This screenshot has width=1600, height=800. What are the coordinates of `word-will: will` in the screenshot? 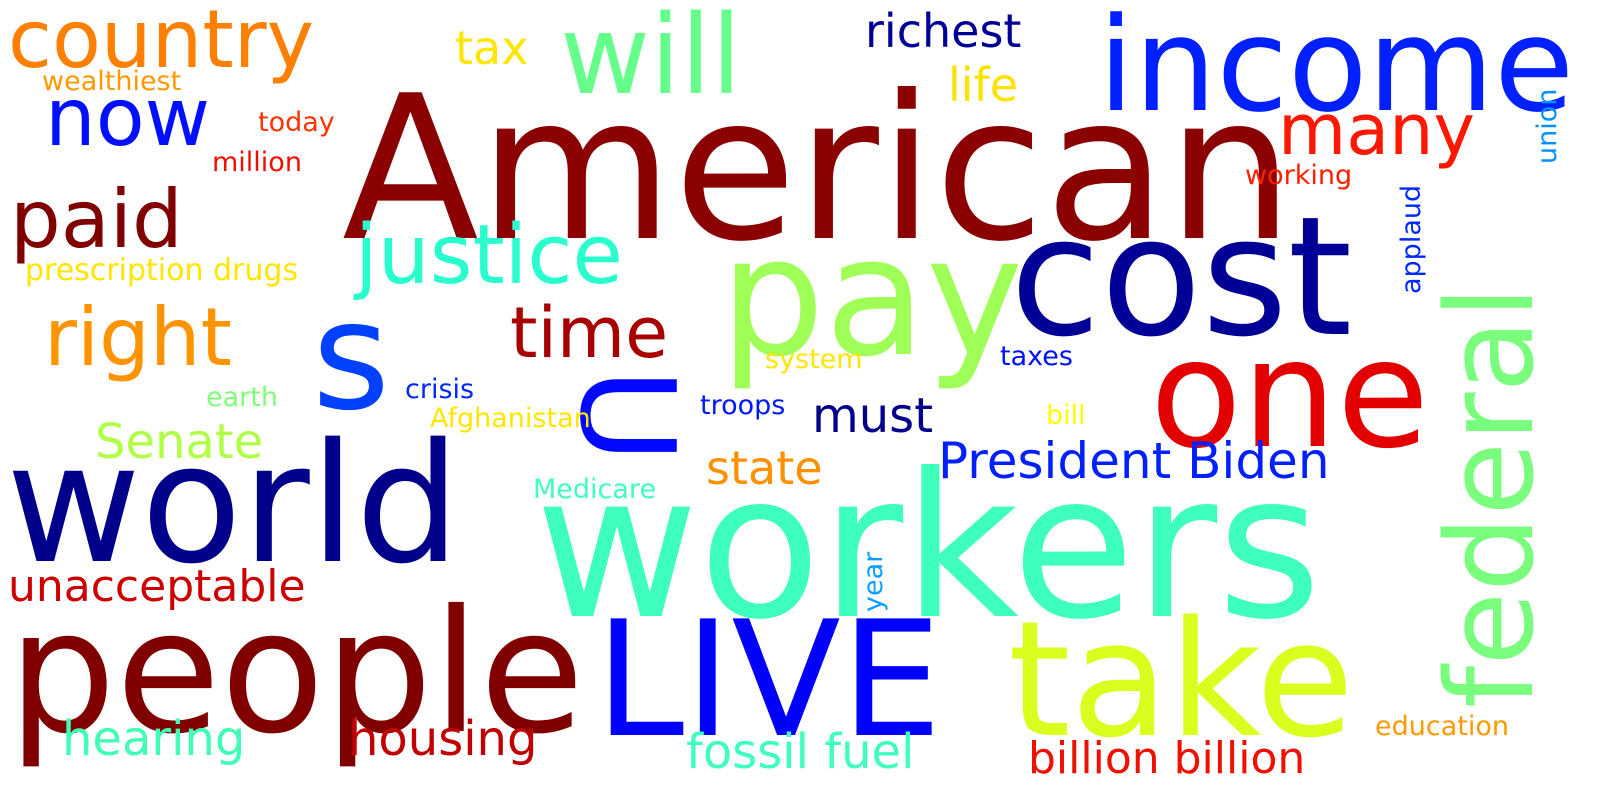 It's located at (651, 59).